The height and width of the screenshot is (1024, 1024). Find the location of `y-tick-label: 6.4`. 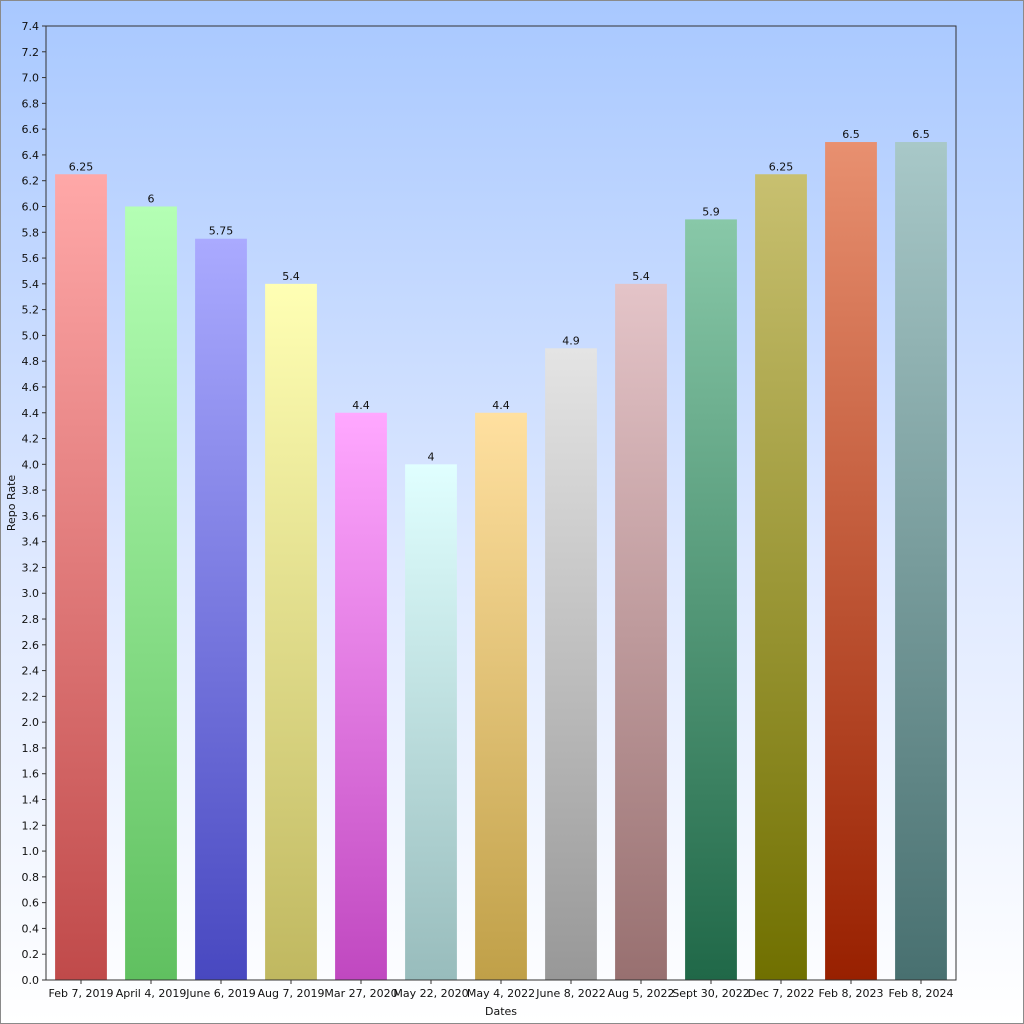

y-tick-label: 6.4 is located at coordinates (31, 155).